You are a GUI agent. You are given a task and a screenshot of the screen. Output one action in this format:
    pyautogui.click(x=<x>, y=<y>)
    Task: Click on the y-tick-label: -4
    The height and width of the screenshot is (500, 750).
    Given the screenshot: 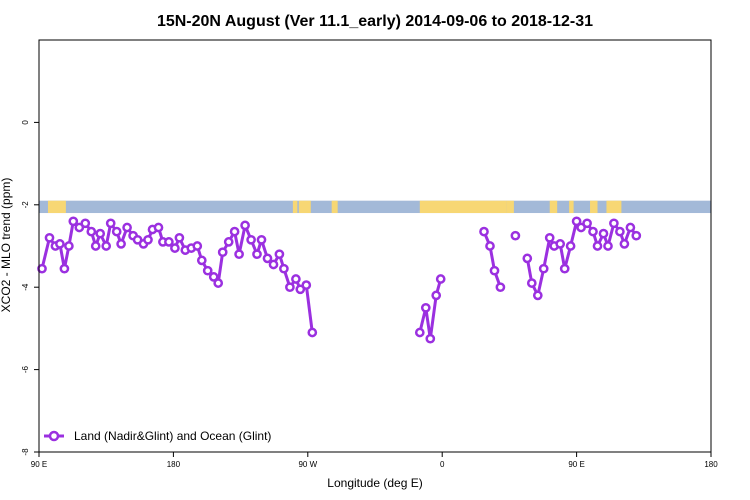 What is the action you would take?
    pyautogui.click(x=25, y=287)
    